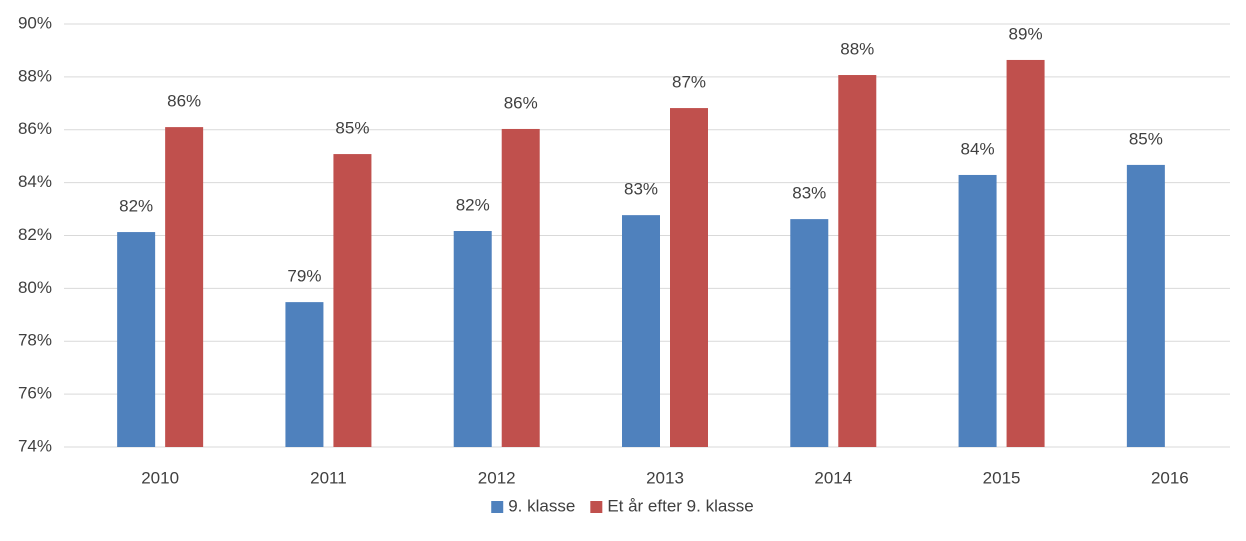 The height and width of the screenshot is (541, 1246). Describe the element at coordinates (35, 22) in the screenshot. I see `y-tick-label: 90%` at that location.